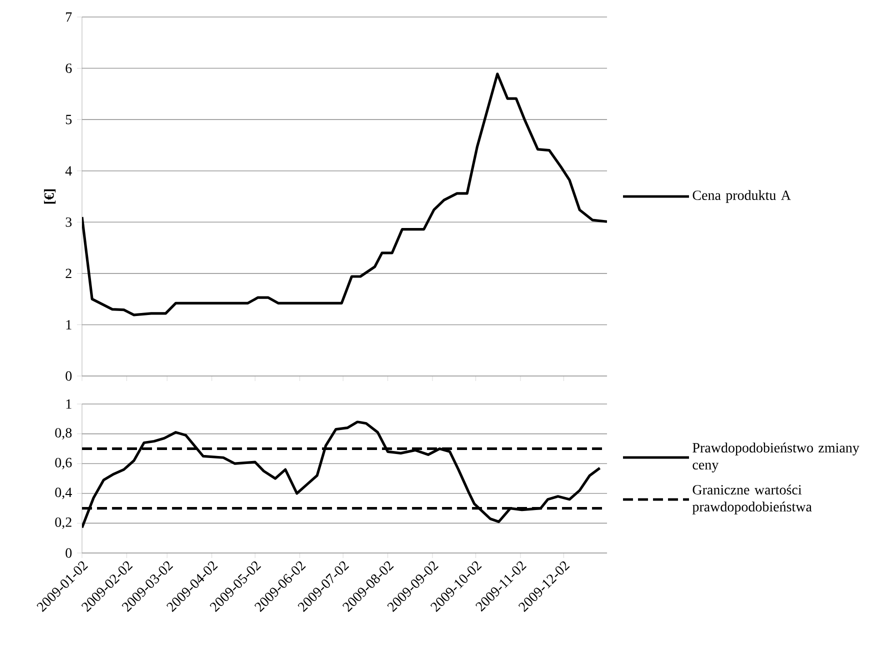  What do you see at coordinates (63, 494) in the screenshot?
I see `y-tick-label: 0,4` at bounding box center [63, 494].